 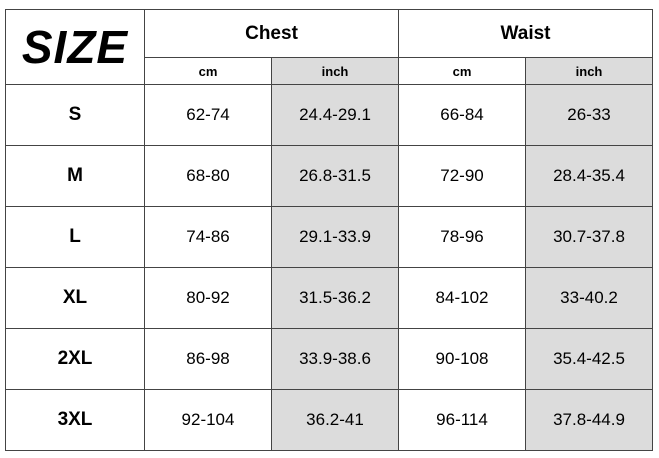 I want to click on chest-inch-cell: 31.5-36.2, so click(x=335, y=298).